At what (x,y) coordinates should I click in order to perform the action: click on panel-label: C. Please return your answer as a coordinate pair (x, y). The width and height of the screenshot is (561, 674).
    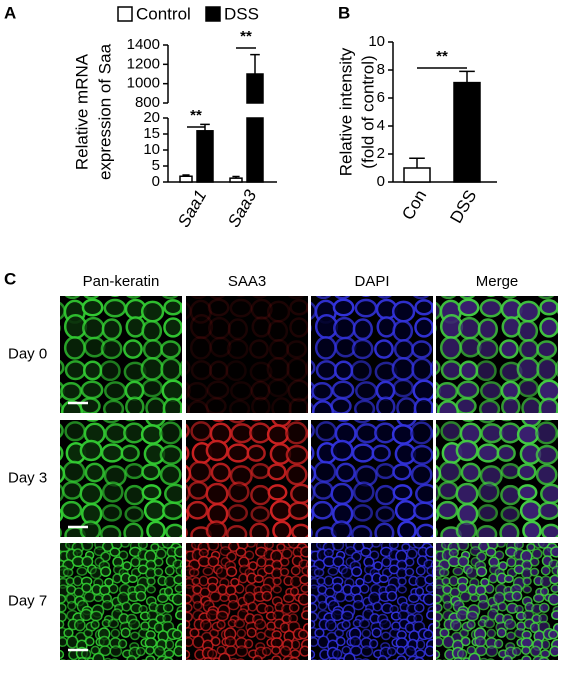
    Looking at the image, I should click on (10, 278).